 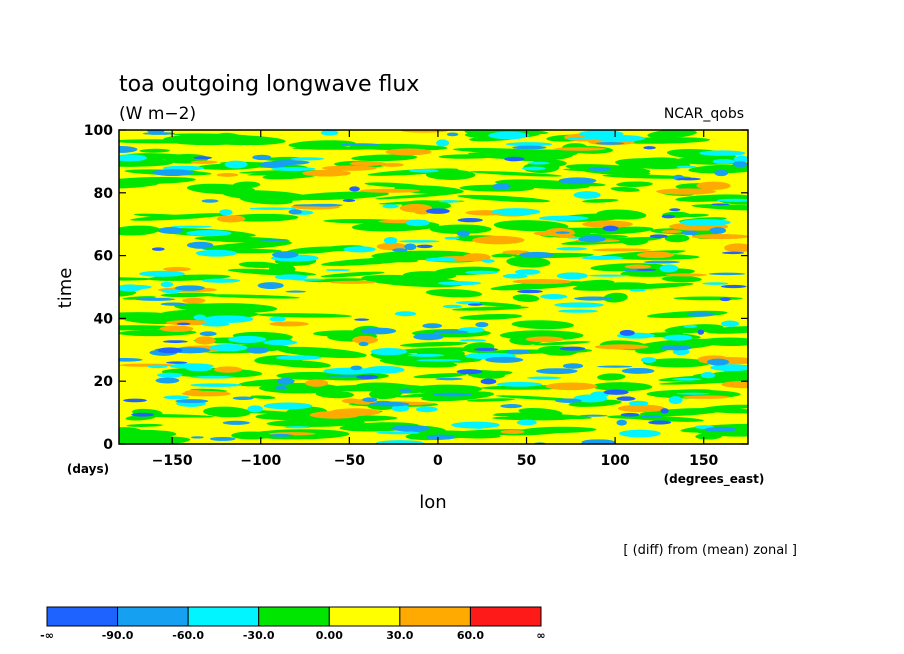 What do you see at coordinates (108, 445) in the screenshot?
I see `y-tick-label: 0` at bounding box center [108, 445].